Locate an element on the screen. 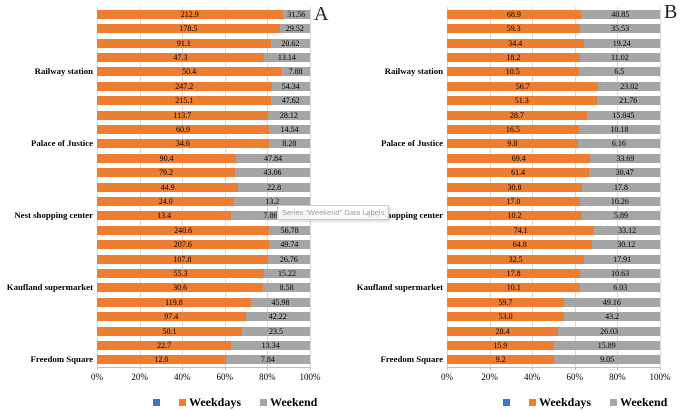 The image size is (685, 410). data-label-weekend: 7.86 is located at coordinates (270, 216).